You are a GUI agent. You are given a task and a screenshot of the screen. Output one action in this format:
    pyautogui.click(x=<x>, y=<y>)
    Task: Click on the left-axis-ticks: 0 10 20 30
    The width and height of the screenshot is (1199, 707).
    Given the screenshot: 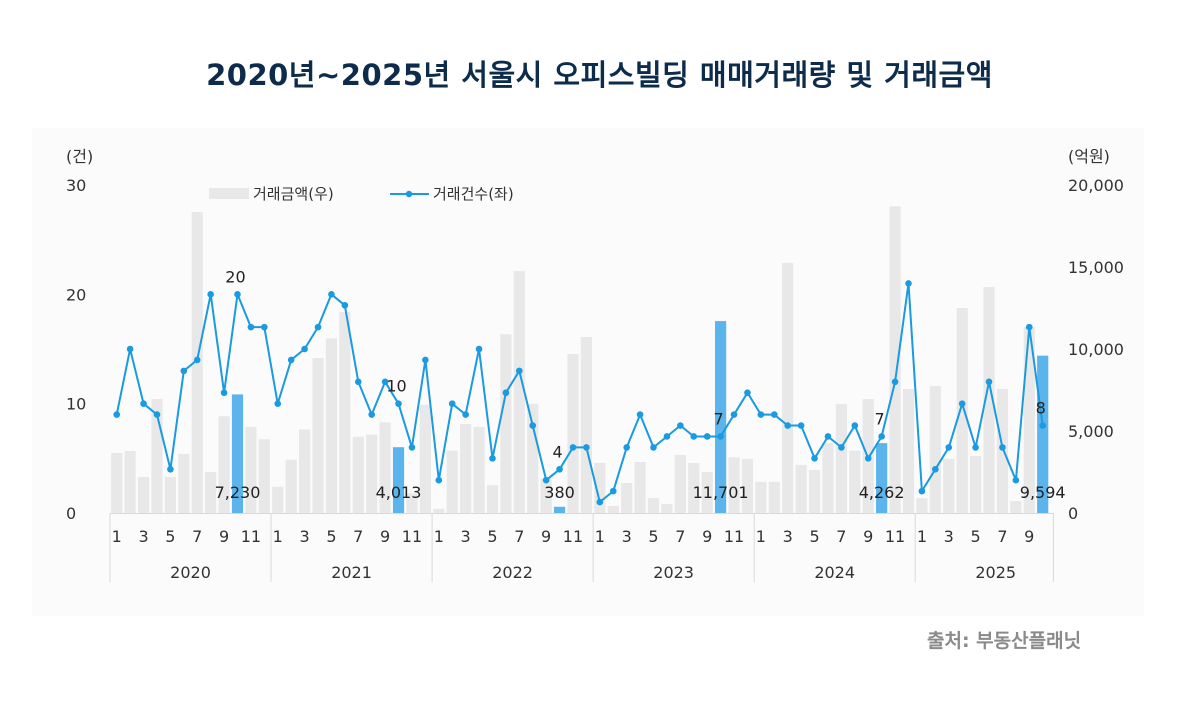 What is the action you would take?
    pyautogui.click(x=76, y=349)
    